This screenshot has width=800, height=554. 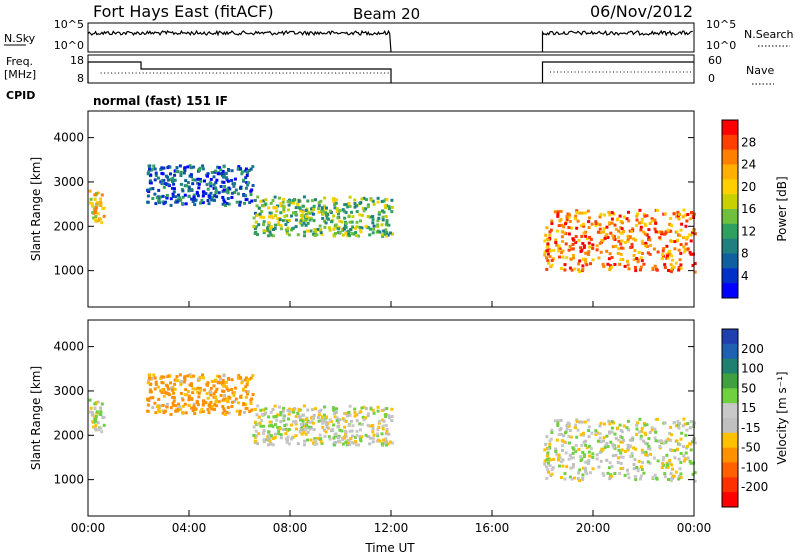 What do you see at coordinates (730, 209) in the screenshot?
I see `power-colorbar-frame` at bounding box center [730, 209].